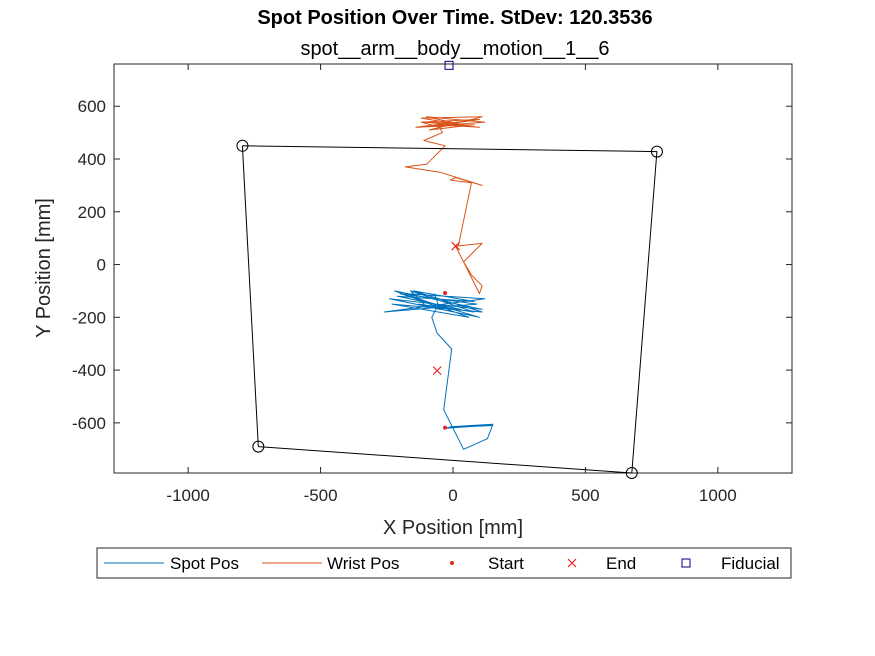 Image resolution: width=875 pixels, height=656 pixels. I want to click on legend-label-end: End, so click(621, 563).